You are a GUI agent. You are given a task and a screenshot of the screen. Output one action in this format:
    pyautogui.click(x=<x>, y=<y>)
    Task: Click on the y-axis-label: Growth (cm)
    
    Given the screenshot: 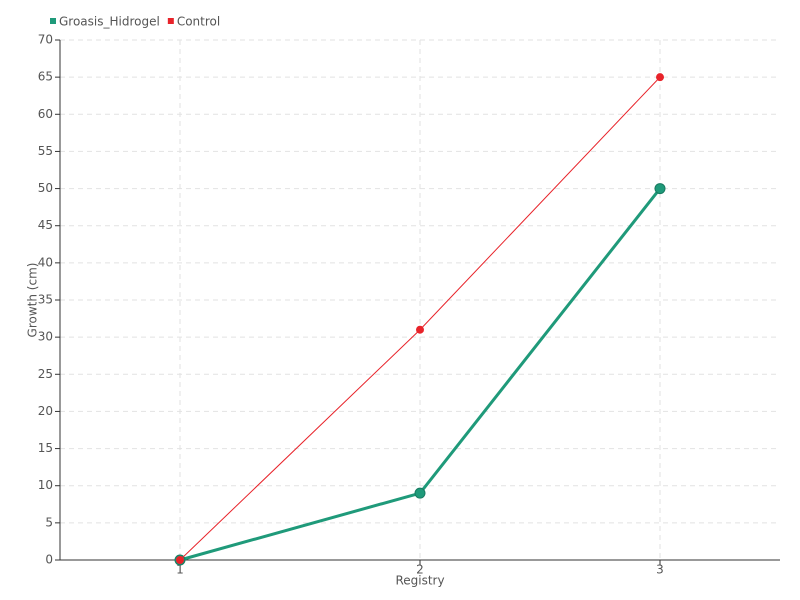 What is the action you would take?
    pyautogui.click(x=33, y=300)
    